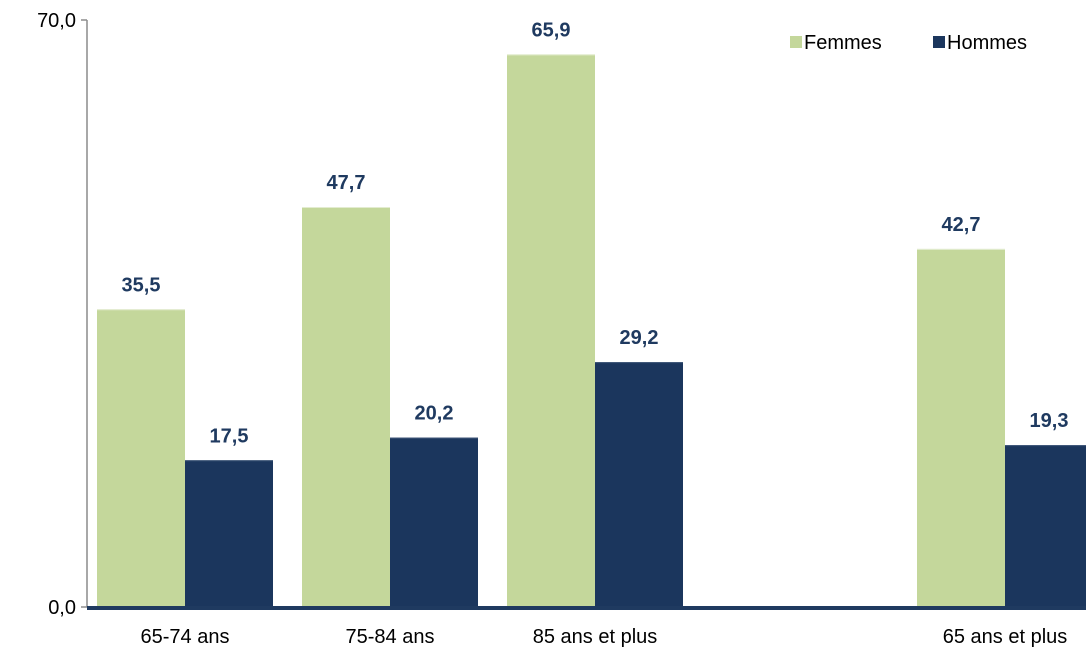  I want to click on y-axis: 0,0 70,0, so click(62, 314).